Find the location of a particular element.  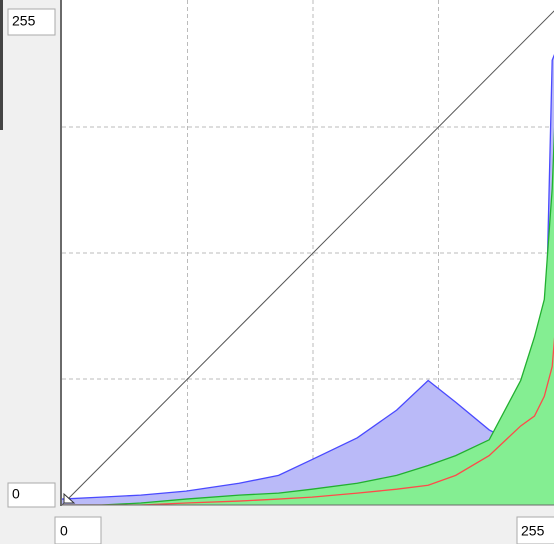

y-tick-label: 255 is located at coordinates (24, 21).